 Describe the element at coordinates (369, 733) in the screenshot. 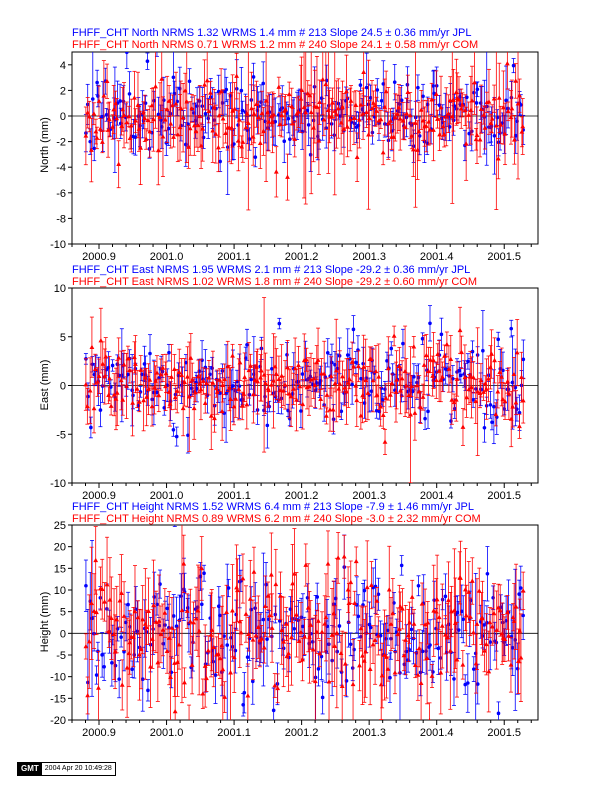

I see `height-xtick-label: 2001.3` at that location.